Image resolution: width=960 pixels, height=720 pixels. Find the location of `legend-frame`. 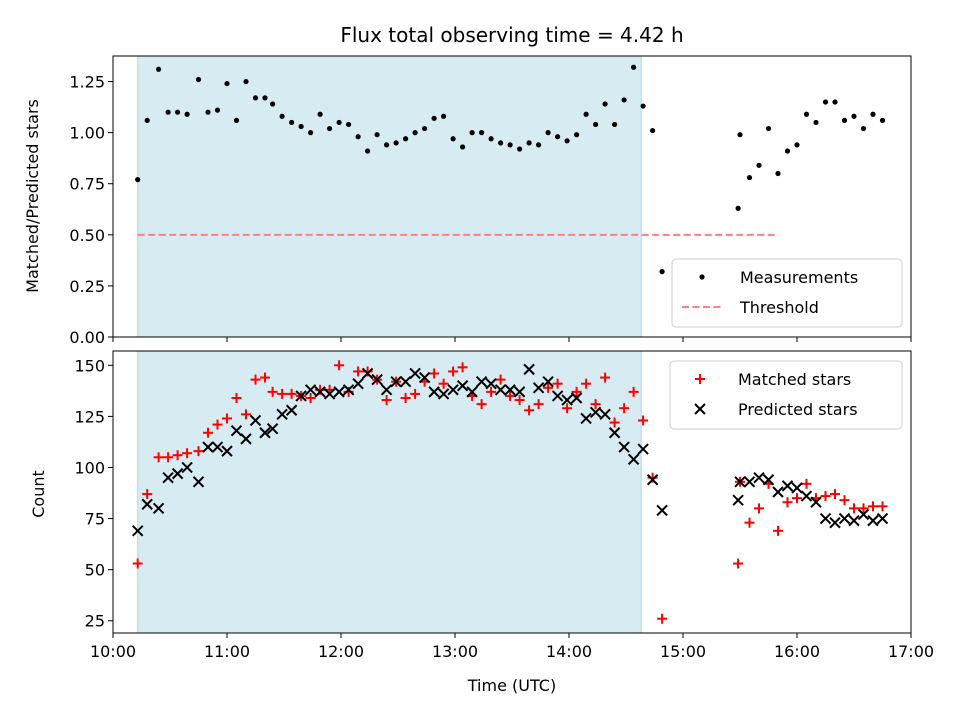

legend-frame is located at coordinates (786, 395).